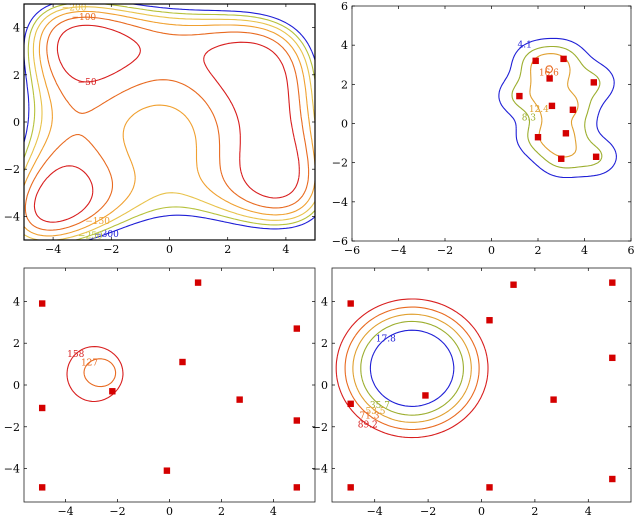 The height and width of the screenshot is (520, 640). Describe the element at coordinates (386, 340) in the screenshot. I see `contour-label: 17.8` at that location.